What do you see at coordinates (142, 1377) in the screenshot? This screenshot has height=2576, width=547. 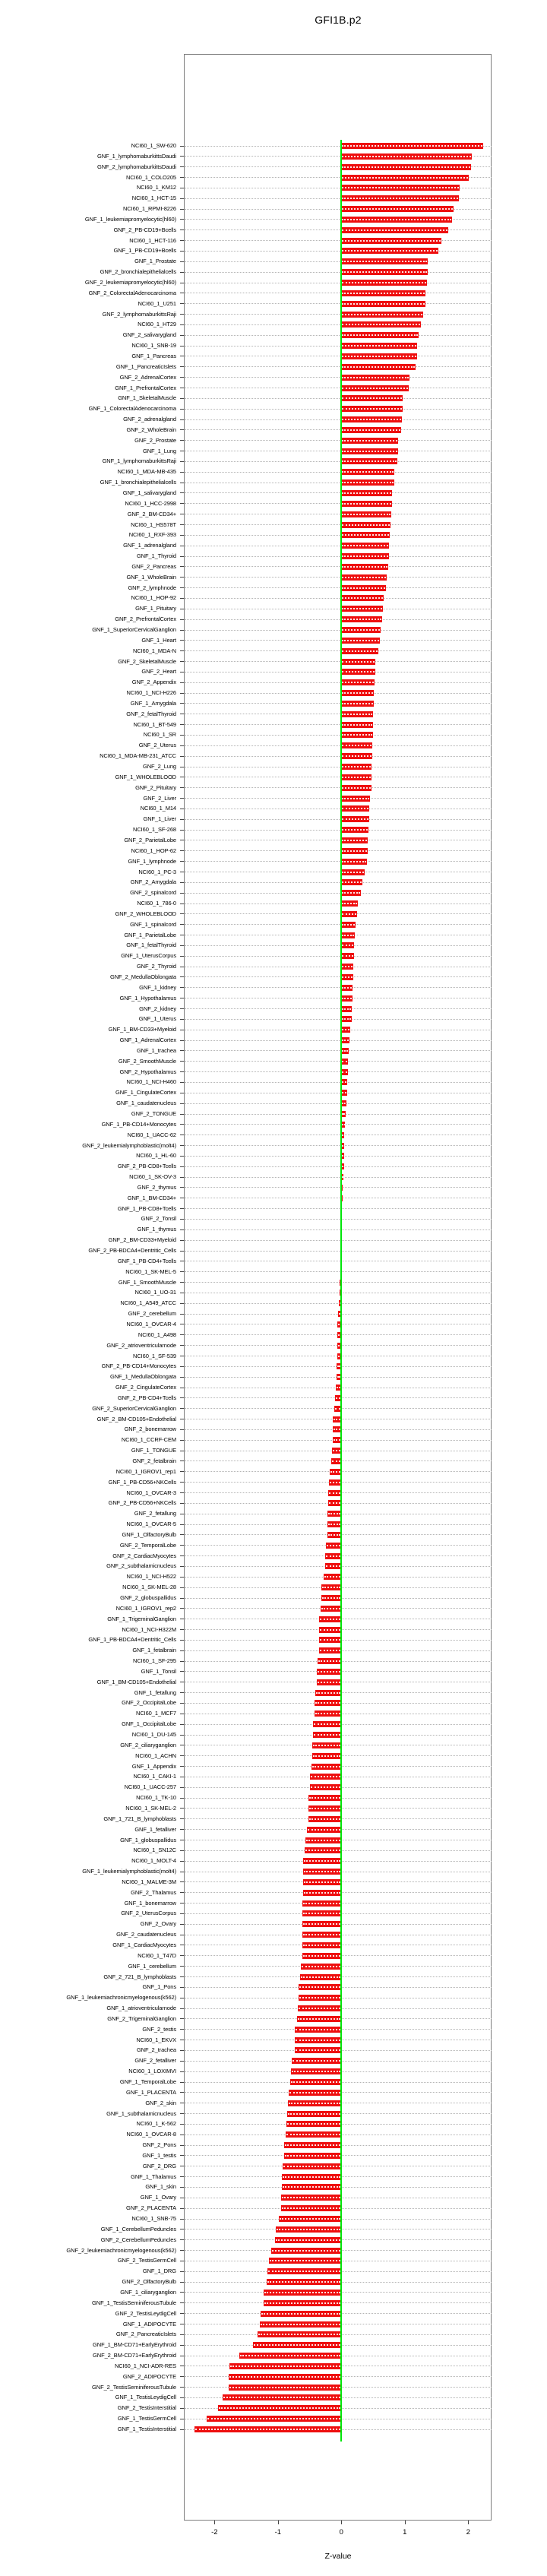 I see `row-label: GNF_1_MedullaOblongata` at bounding box center [142, 1377].